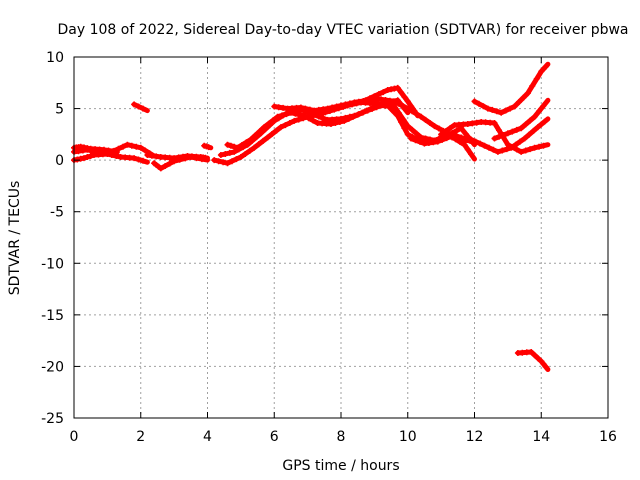  Describe the element at coordinates (57, 213) in the screenshot. I see `y-tick-label: -5` at that location.